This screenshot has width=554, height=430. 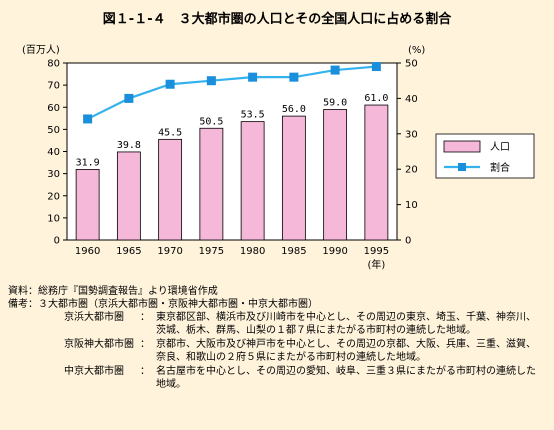 I want to click on y-right-tick-label: 20, so click(x=411, y=170).